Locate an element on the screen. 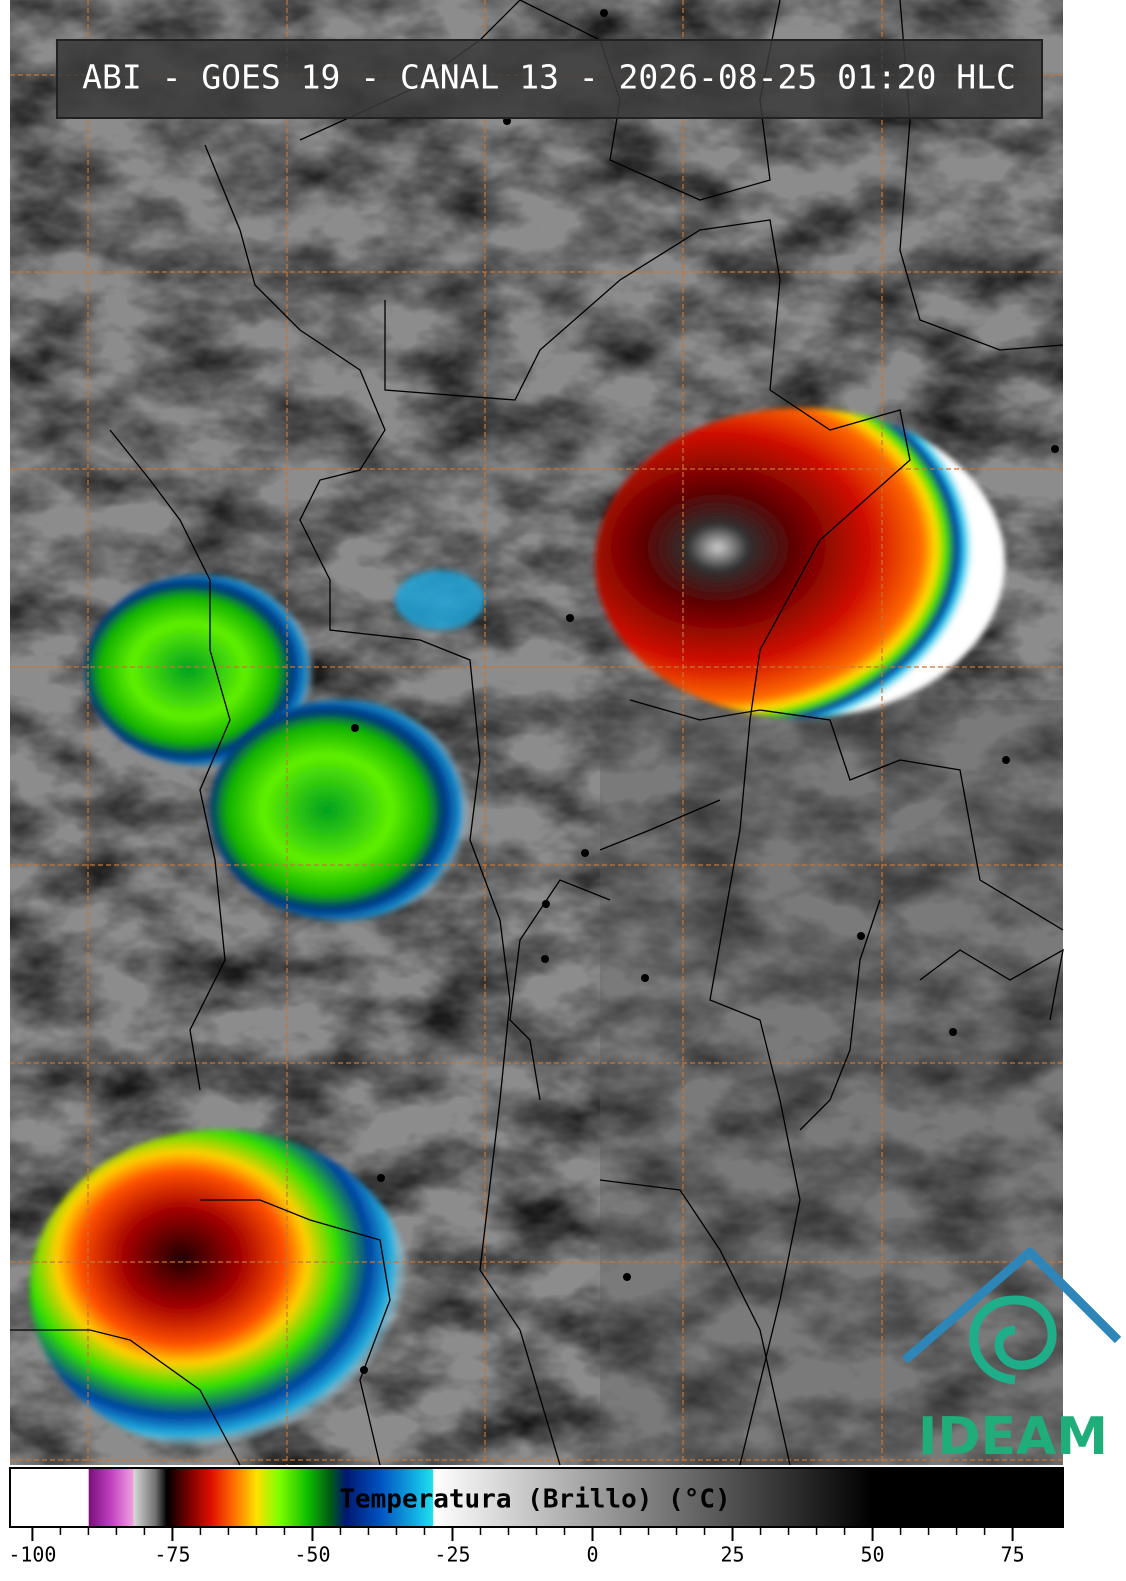 Image resolution: width=1126 pixels, height=1581 pixels. cloud is located at coordinates (440, 600).